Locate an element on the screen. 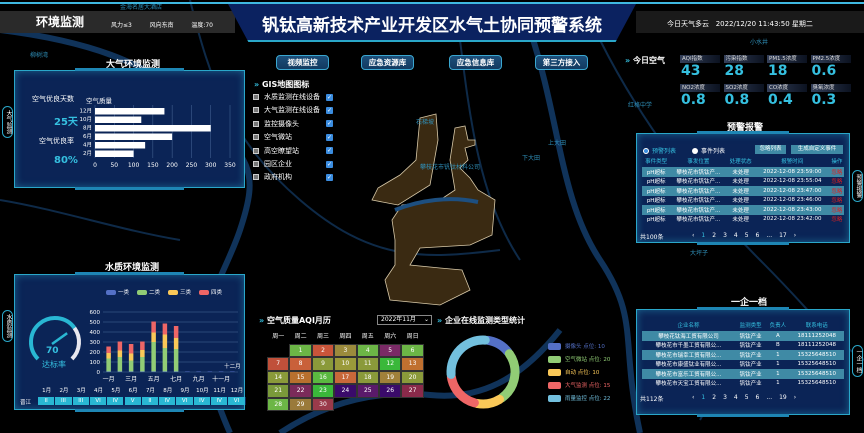 This screenshot has width=864, height=433. table-row: 攀枝花市康盛钛业有限公... 钒钛产业 1 15325648510 is located at coordinates (743, 365).